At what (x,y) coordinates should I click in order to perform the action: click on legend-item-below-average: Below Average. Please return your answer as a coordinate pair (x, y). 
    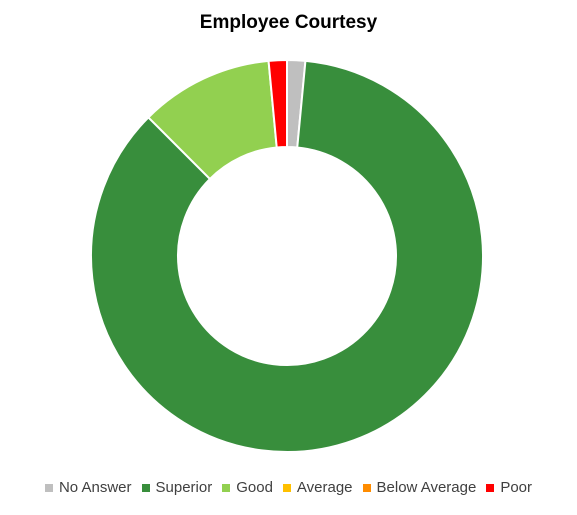
    Looking at the image, I should click on (419, 487).